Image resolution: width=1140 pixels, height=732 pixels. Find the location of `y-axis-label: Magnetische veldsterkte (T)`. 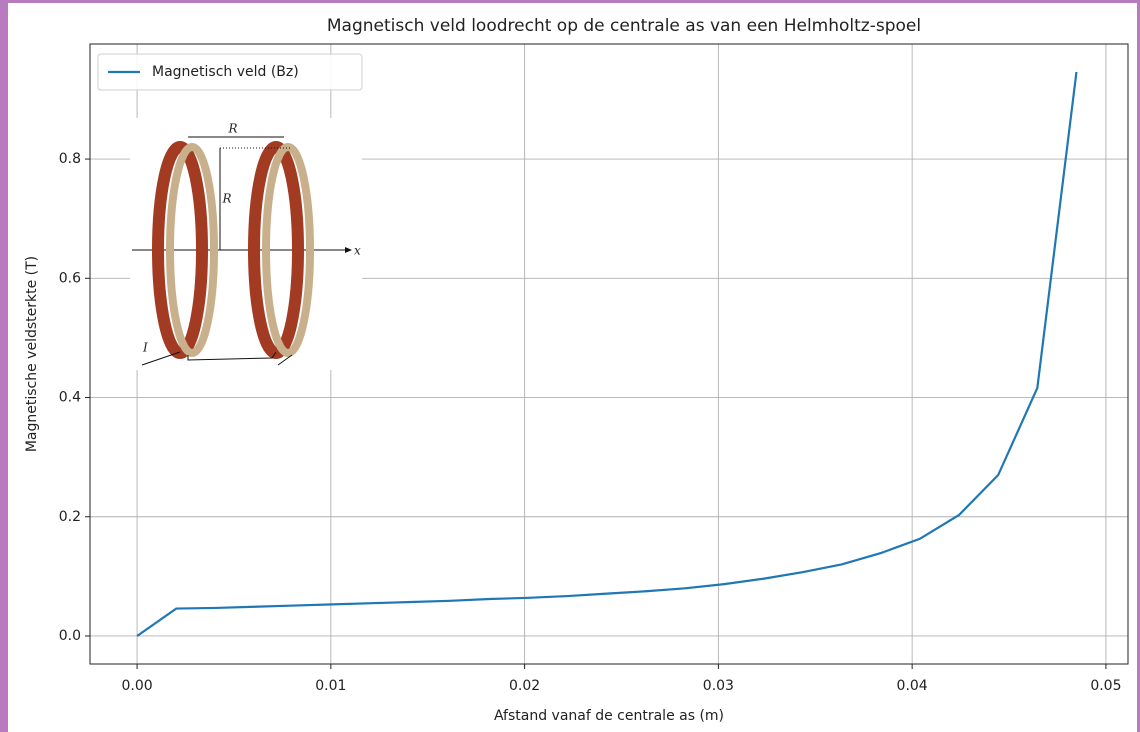

y-axis-label: Magnetische veldsterkte (T) is located at coordinates (32, 354).